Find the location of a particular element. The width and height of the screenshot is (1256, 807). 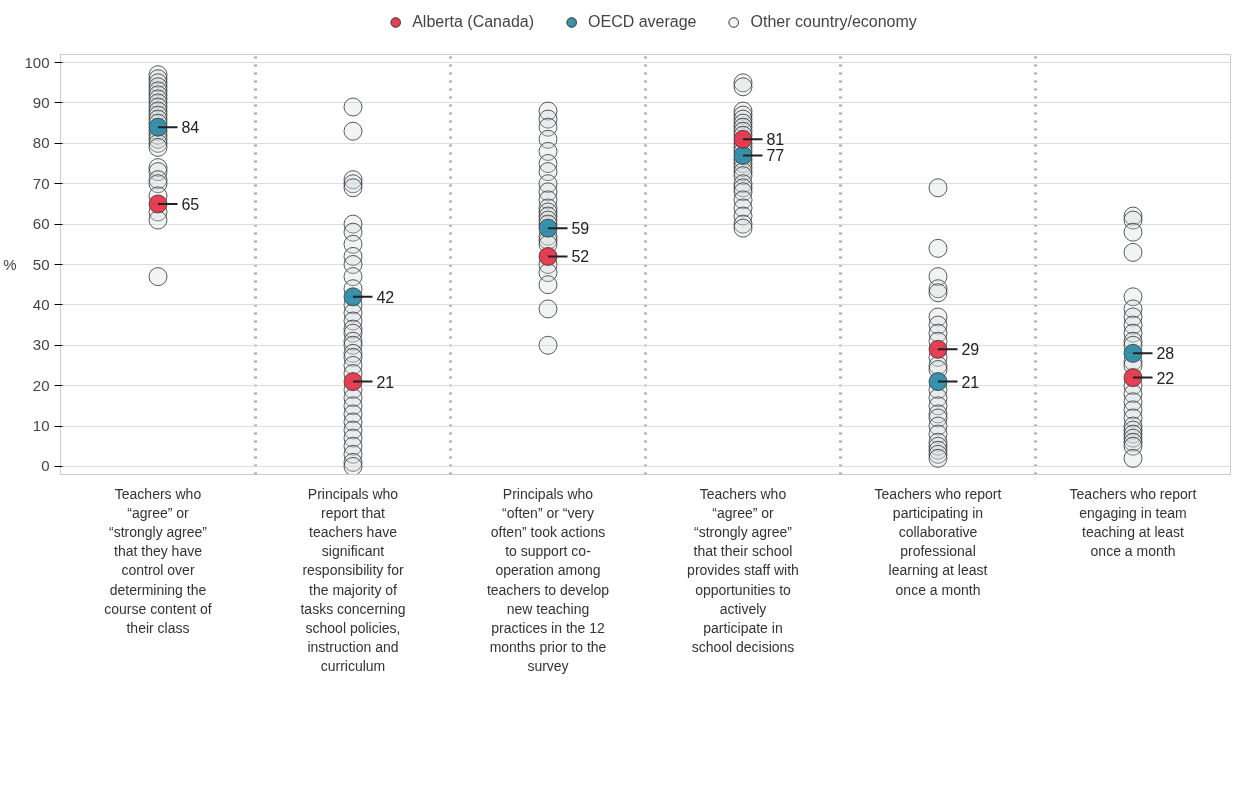

y-tick-label: 80 is located at coordinates (41, 143).